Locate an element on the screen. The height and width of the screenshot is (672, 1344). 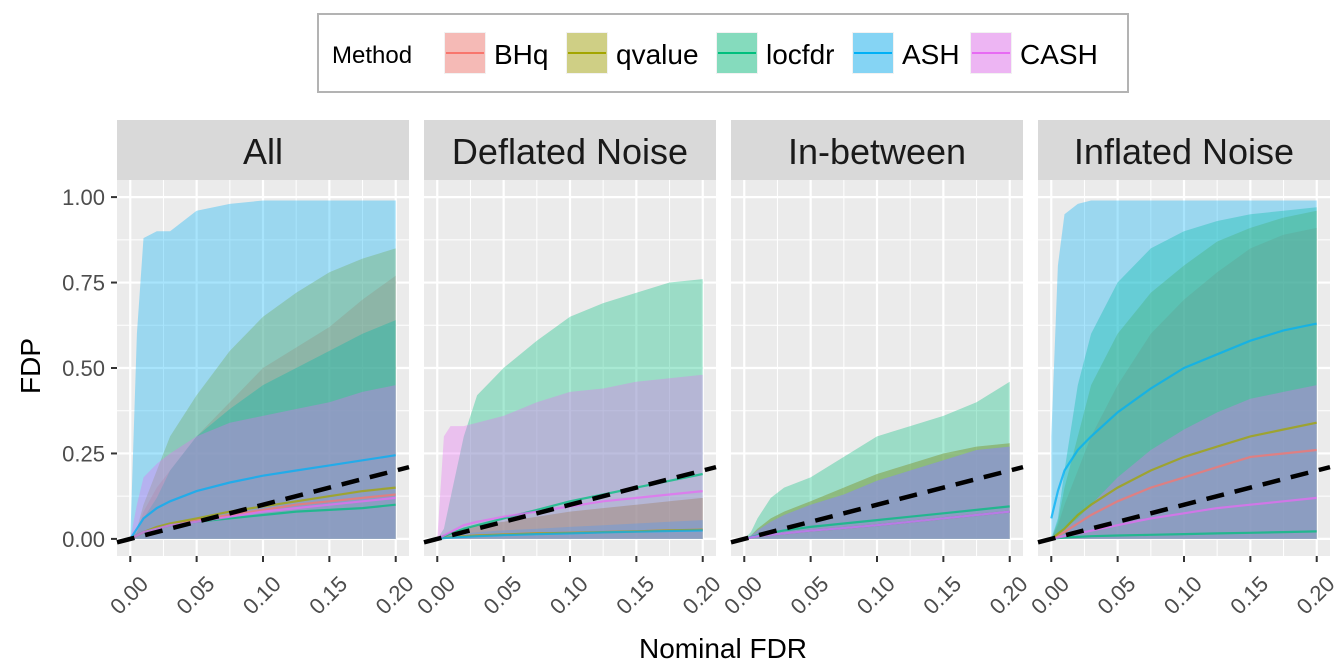
legend-item-qvalue: qvalue is located at coordinates (632, 53).